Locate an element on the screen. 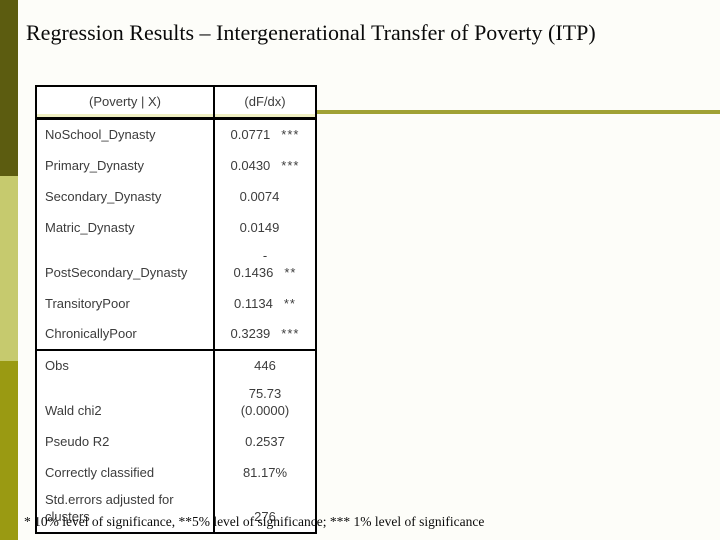 Image resolution: width=720 pixels, height=540 pixels. accent-bar-middle is located at coordinates (9, 268).